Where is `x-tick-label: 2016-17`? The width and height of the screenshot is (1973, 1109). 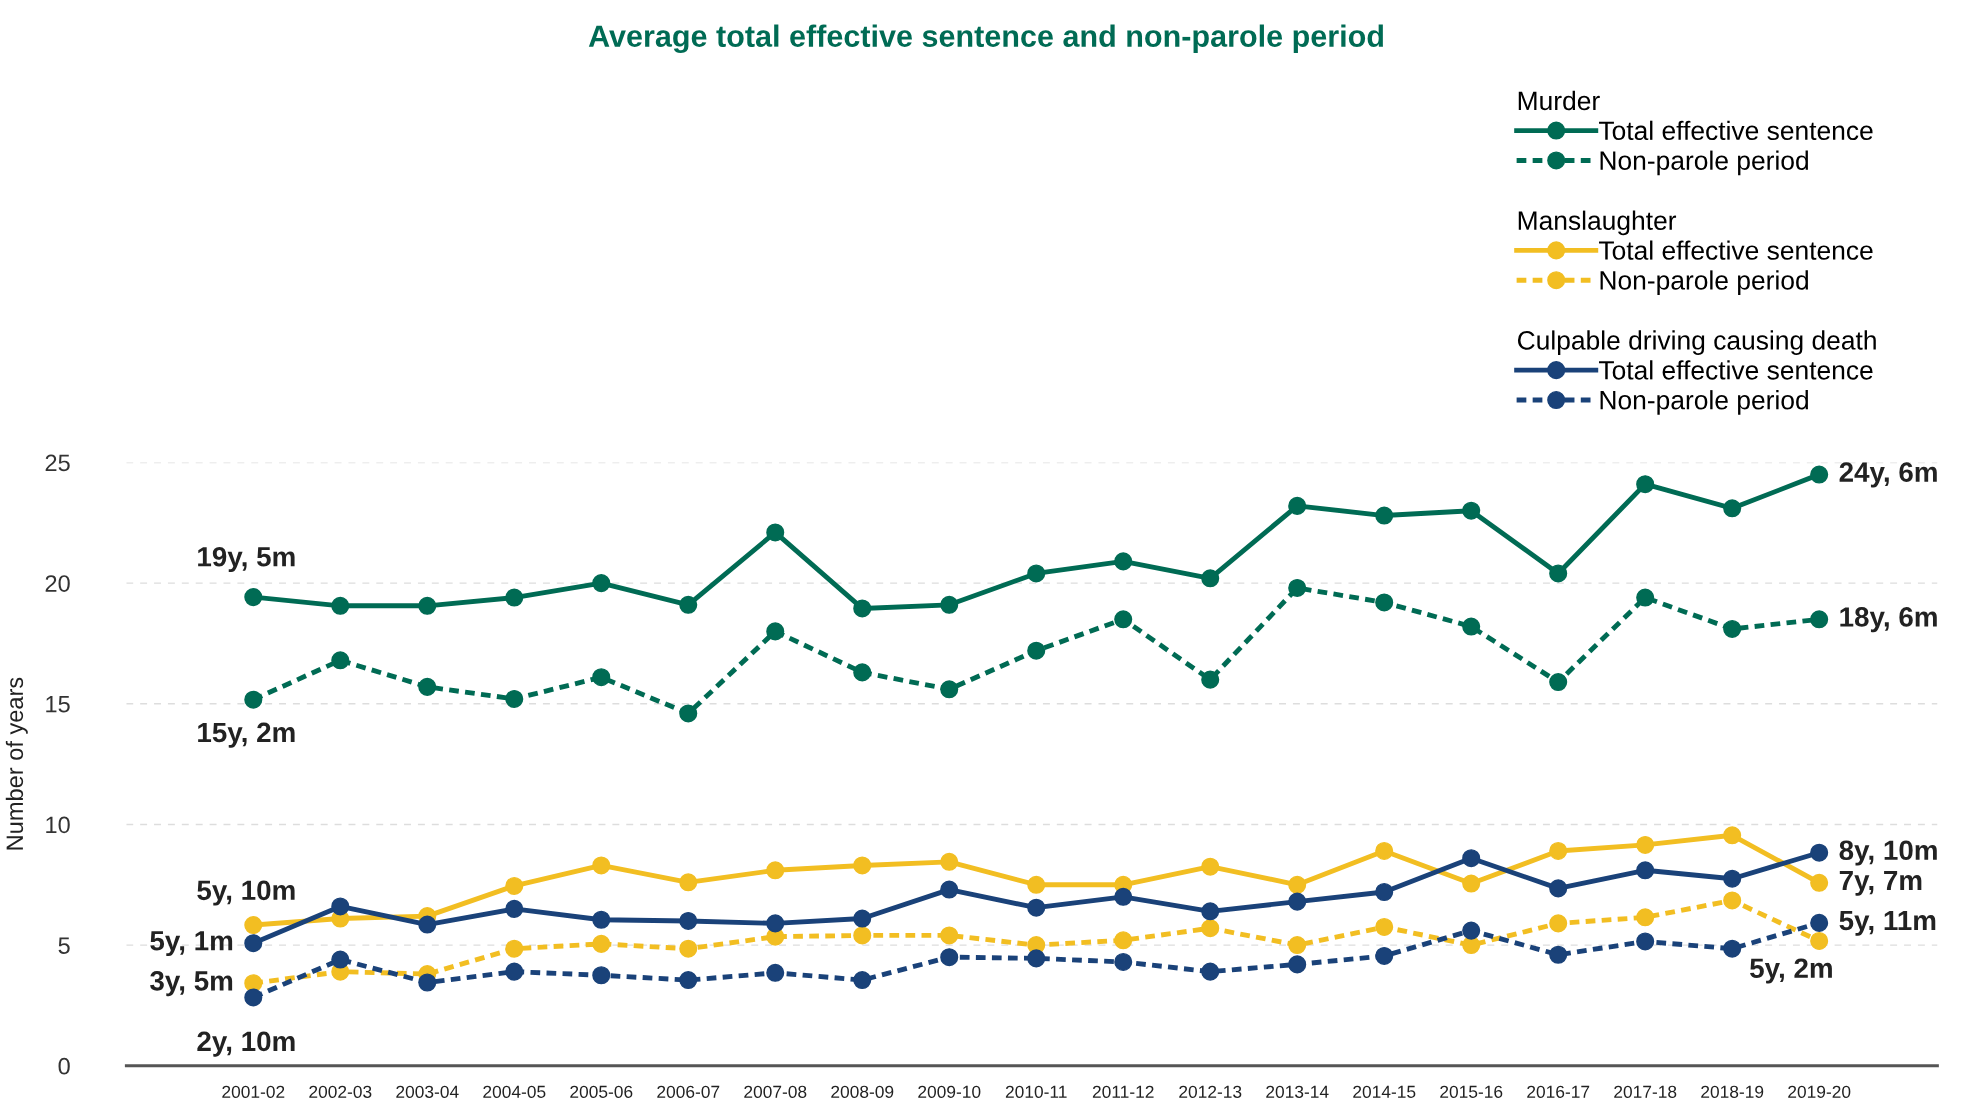
x-tick-label: 2016-17 is located at coordinates (1558, 1091).